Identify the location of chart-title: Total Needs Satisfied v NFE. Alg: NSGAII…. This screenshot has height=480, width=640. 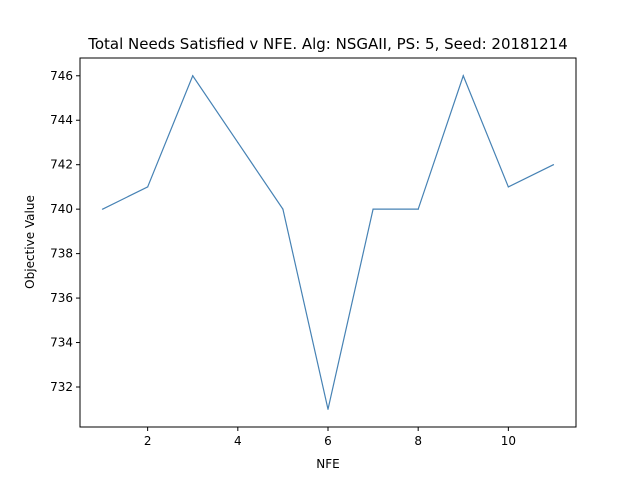
(327, 44).